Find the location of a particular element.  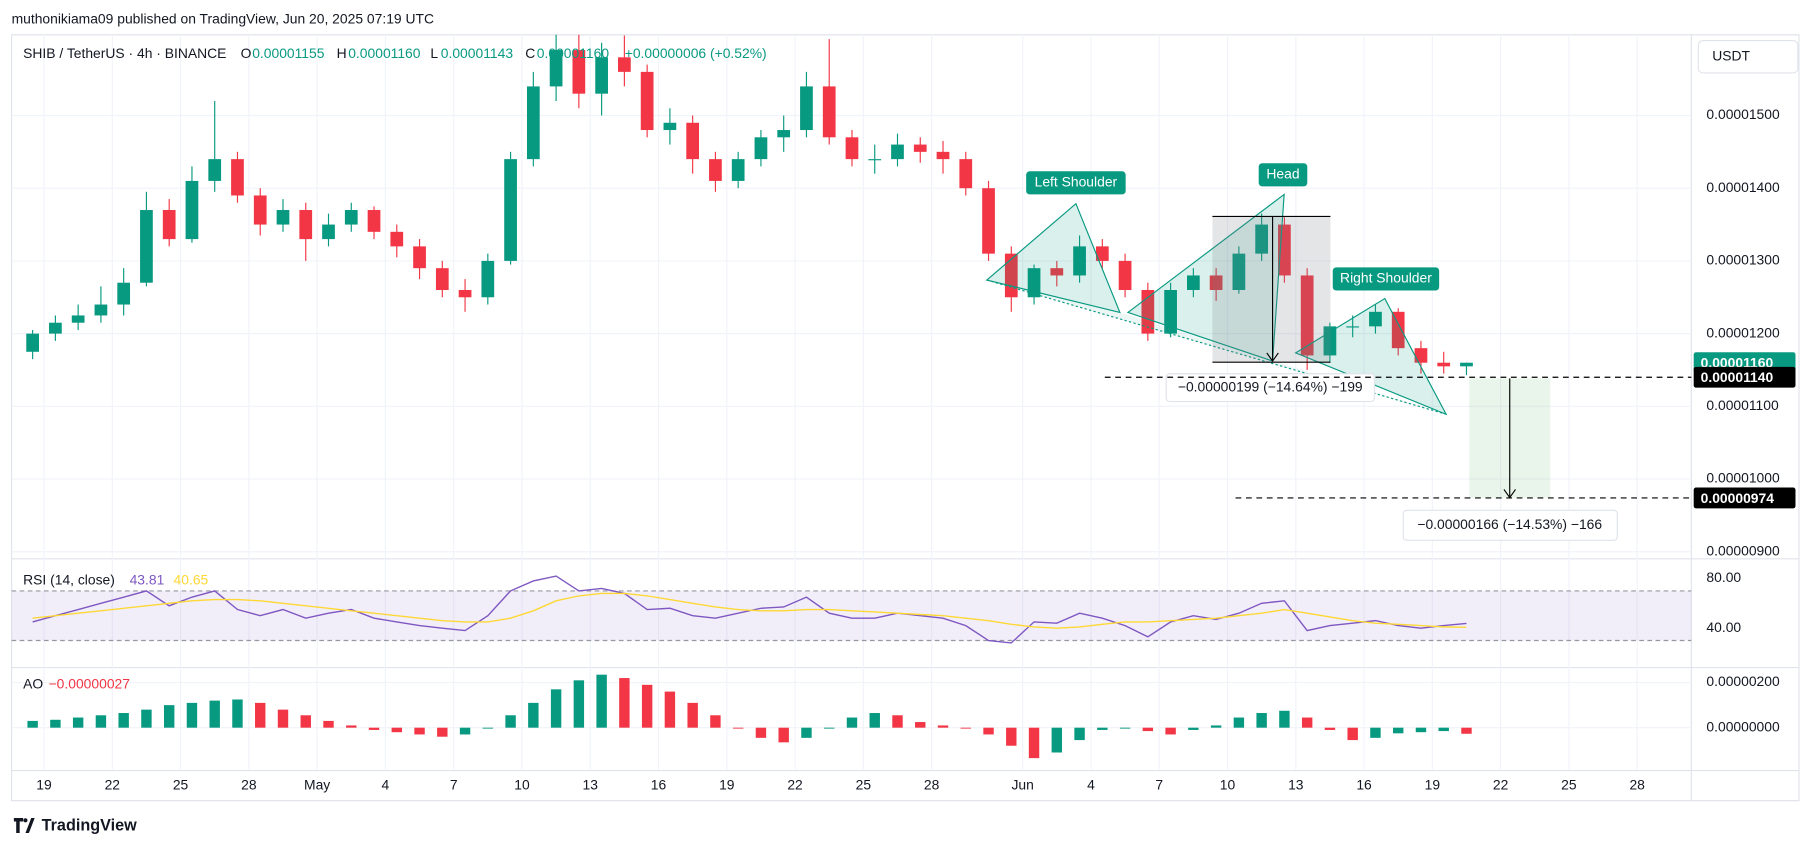

brand: TradingView is located at coordinates (75, 825).